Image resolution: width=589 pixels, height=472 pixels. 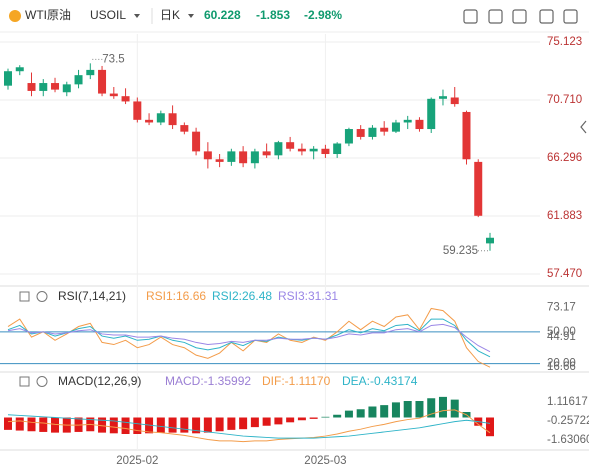 What do you see at coordinates (92, 296) in the screenshot?
I see `panel-title: RSI(7,14,21)` at bounding box center [92, 296].